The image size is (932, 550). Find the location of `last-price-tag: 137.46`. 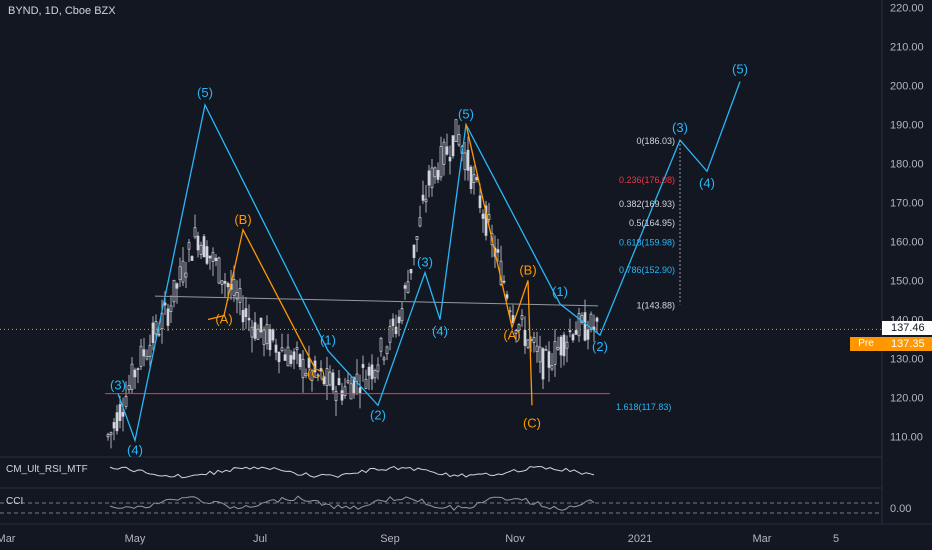

last-price-tag: 137.46 is located at coordinates (907, 328).